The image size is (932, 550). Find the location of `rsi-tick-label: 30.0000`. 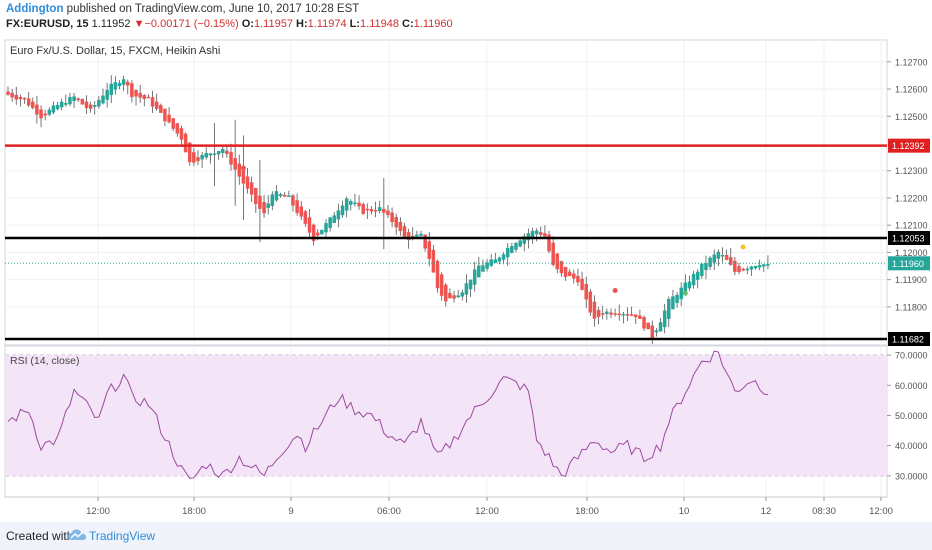

rsi-tick-label: 30.0000 is located at coordinates (911, 476).